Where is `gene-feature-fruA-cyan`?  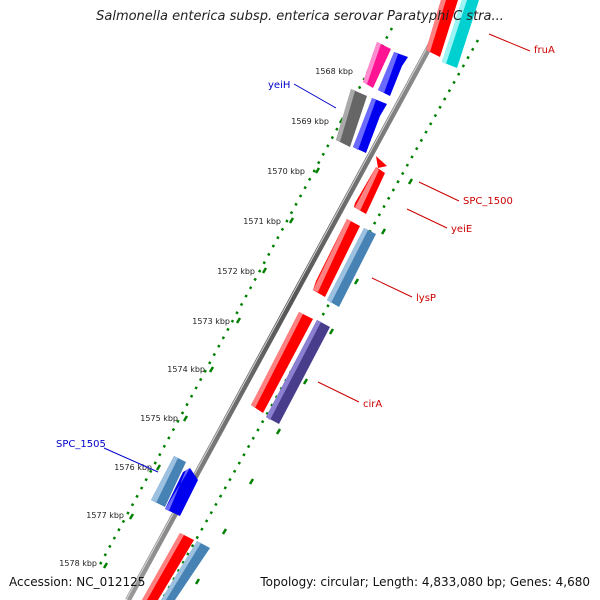 gene-feature-fruA-cyan is located at coordinates (460, 34).